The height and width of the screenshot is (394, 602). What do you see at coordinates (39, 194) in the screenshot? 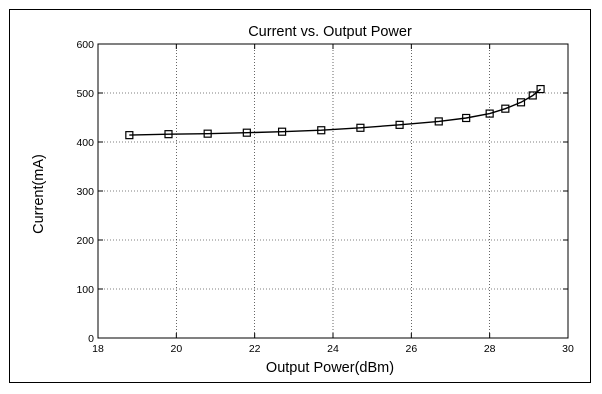
I see `y-axis-label: Current(mA)` at bounding box center [39, 194].